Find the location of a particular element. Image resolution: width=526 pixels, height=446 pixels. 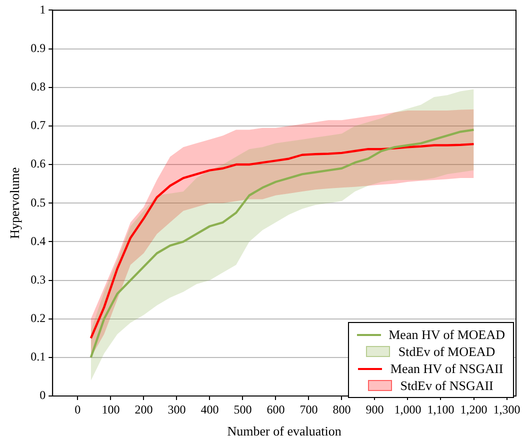

x-tick-label: 1,100 is located at coordinates (440, 409).